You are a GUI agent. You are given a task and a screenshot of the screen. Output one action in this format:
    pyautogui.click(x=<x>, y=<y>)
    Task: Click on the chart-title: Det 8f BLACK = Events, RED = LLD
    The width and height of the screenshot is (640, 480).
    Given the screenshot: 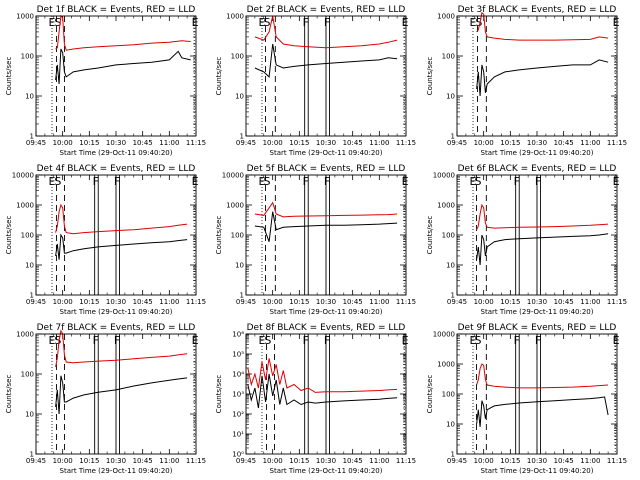 What is the action you would take?
    pyautogui.click(x=326, y=328)
    